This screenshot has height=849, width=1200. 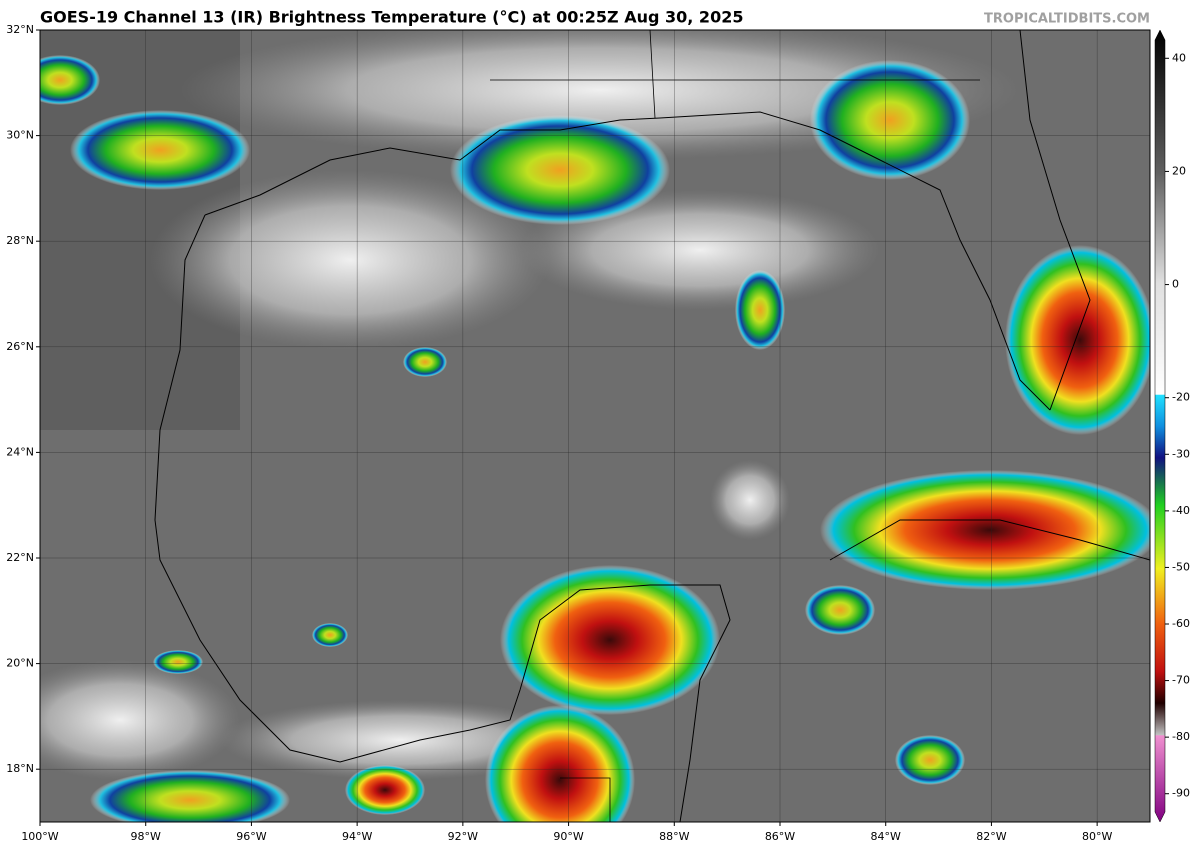 What do you see at coordinates (20, 768) in the screenshot?
I see `lat-label: 18°N` at bounding box center [20, 768].